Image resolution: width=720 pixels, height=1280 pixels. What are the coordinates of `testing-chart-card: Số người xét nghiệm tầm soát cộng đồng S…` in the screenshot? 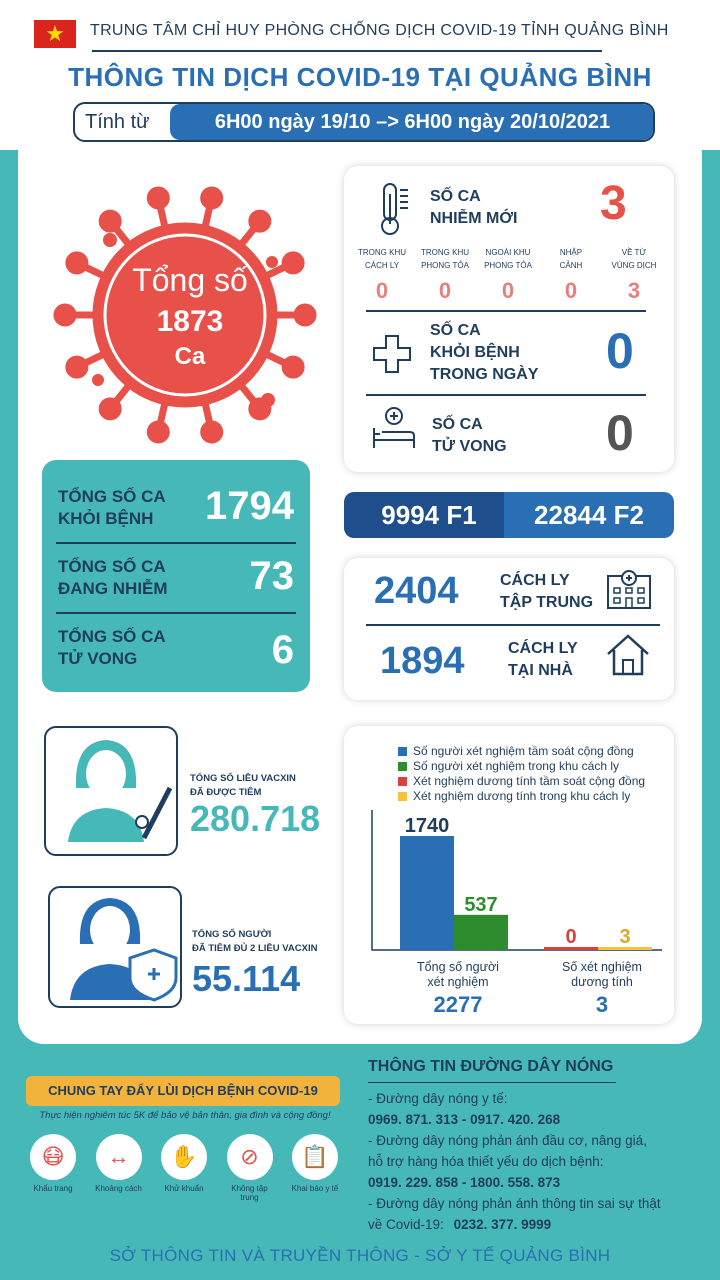 It's located at (509, 875).